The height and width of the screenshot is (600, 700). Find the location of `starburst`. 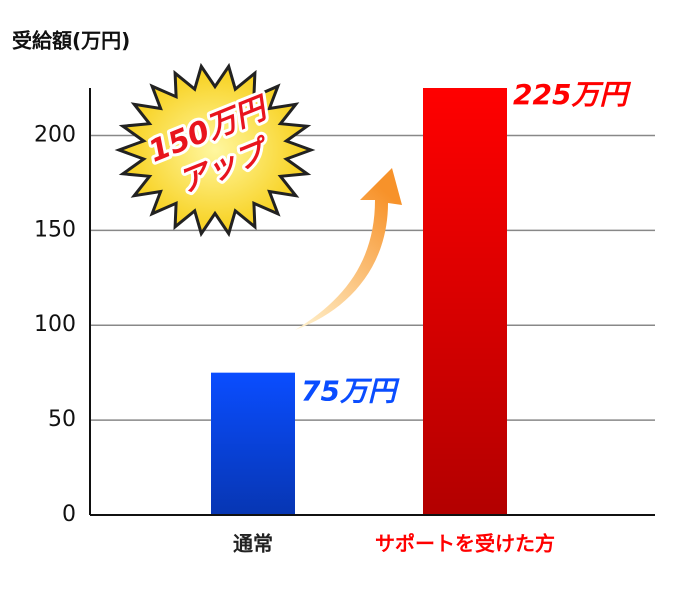

starburst is located at coordinates (215, 150).